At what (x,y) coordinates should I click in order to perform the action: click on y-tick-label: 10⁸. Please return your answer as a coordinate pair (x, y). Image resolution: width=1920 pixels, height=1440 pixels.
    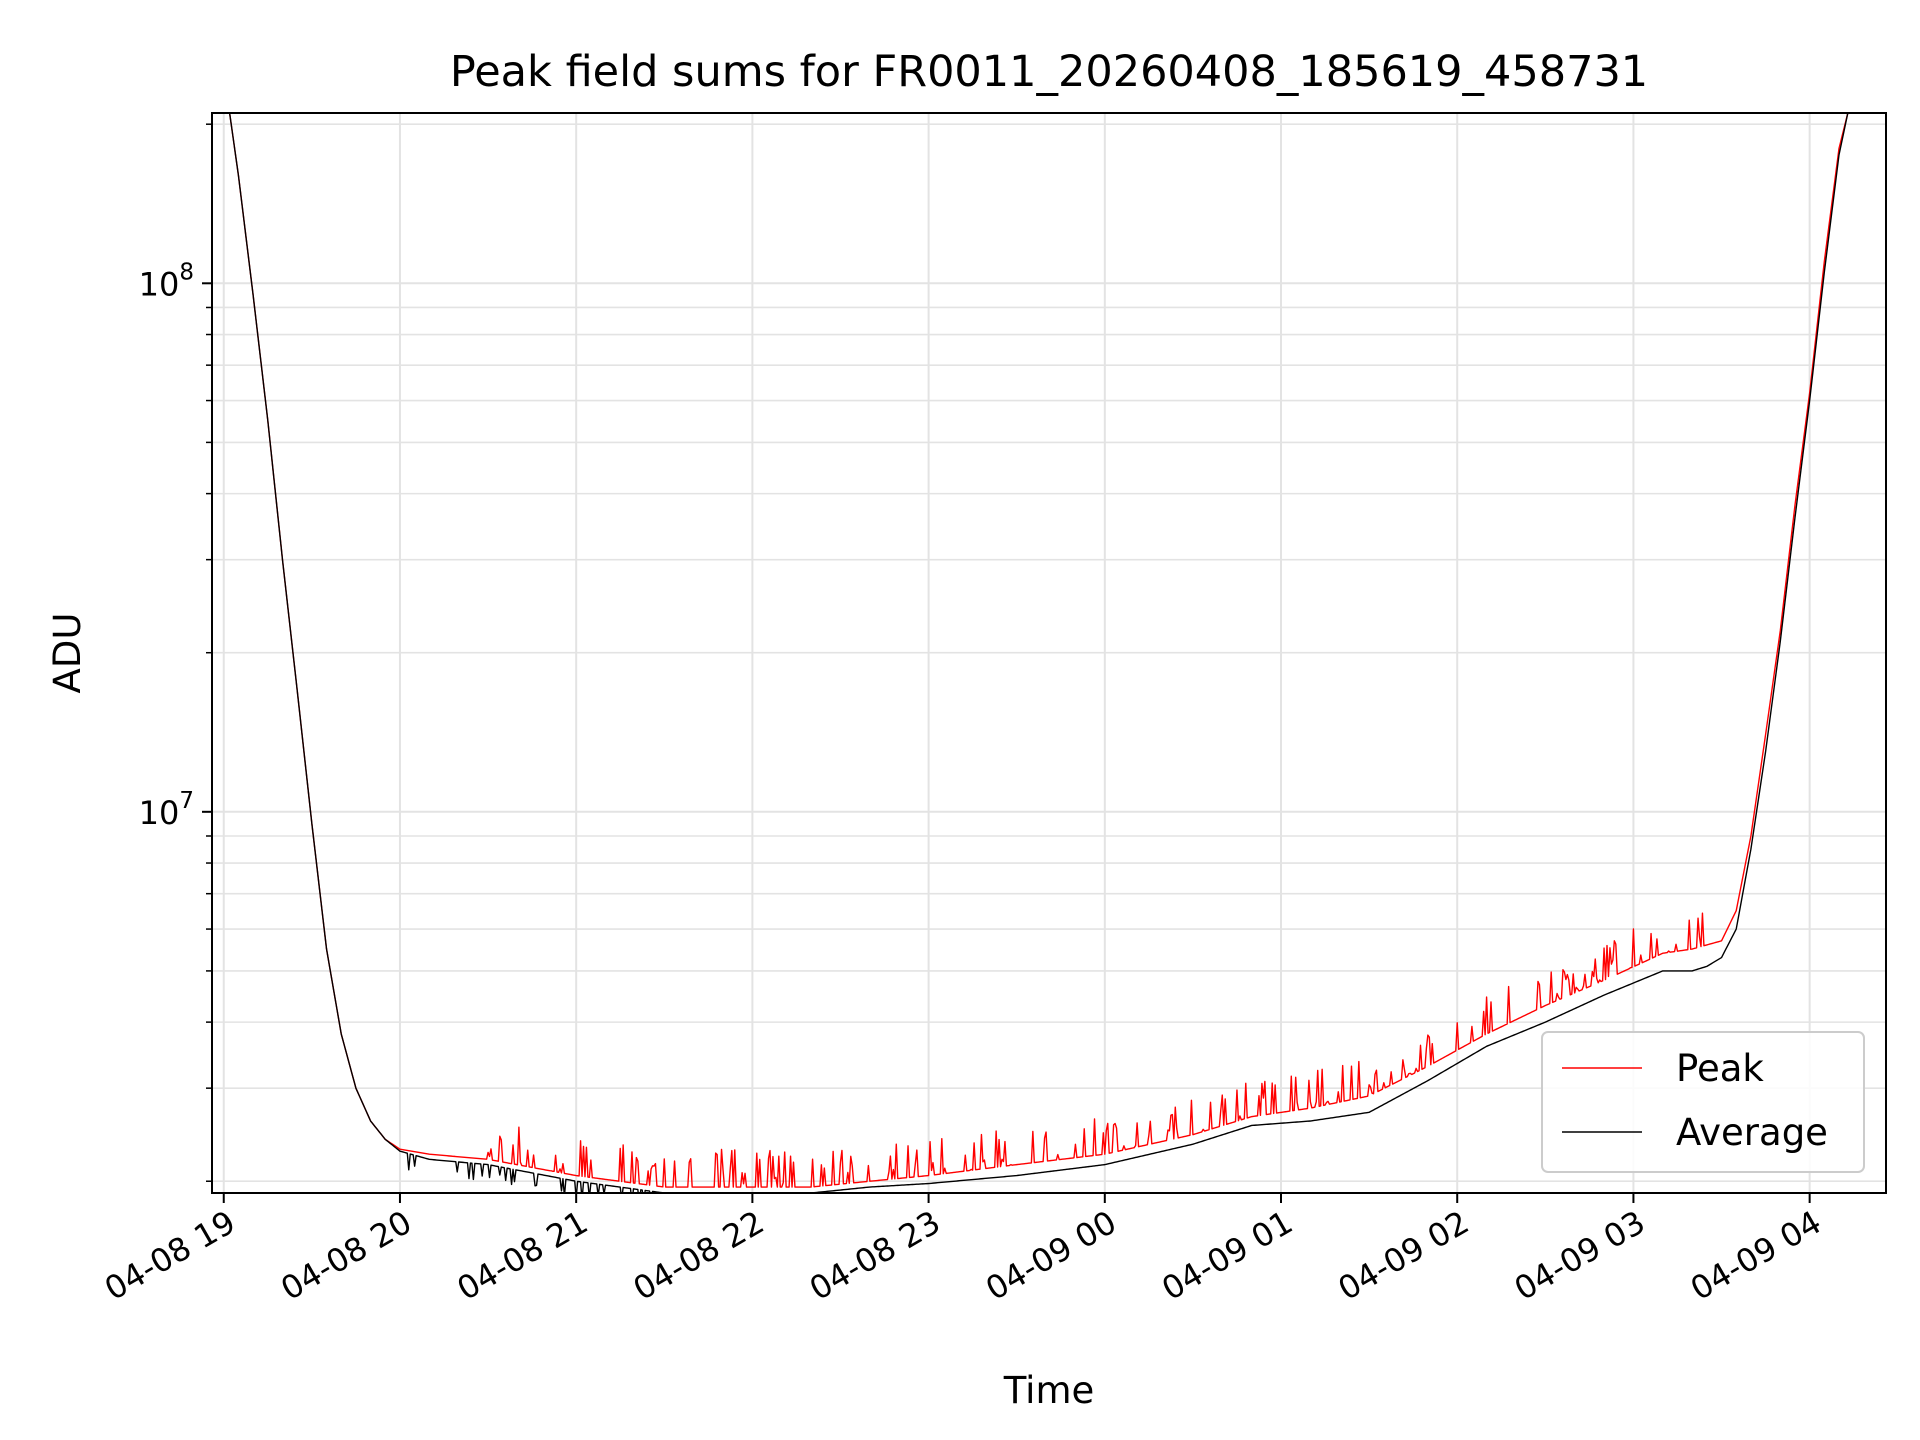
    Looking at the image, I should click on (166, 281).